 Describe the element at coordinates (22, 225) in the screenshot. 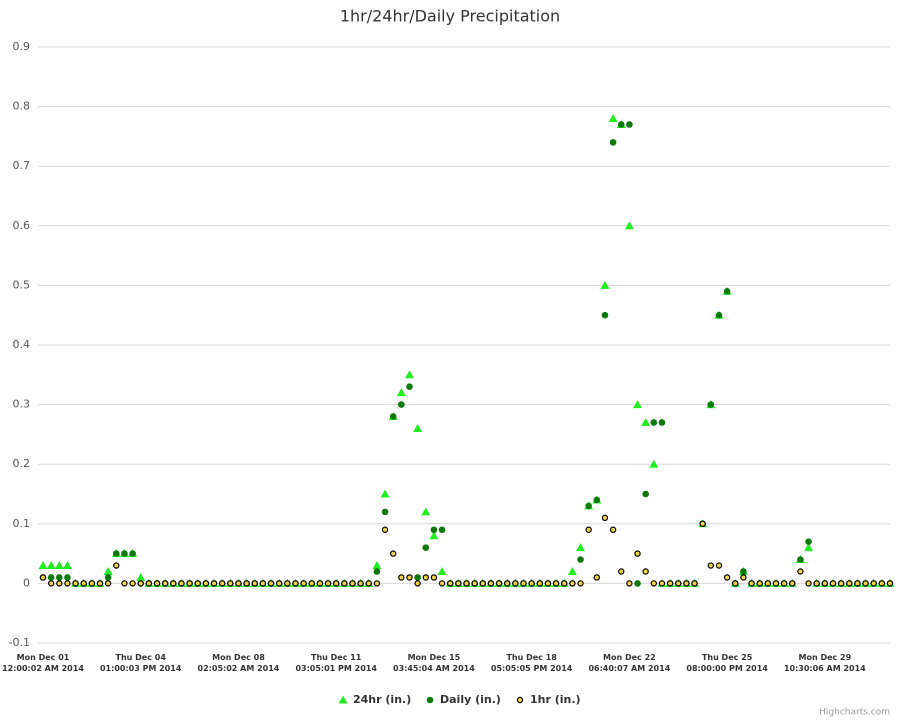

I see `y-tick-label: 0.6` at that location.